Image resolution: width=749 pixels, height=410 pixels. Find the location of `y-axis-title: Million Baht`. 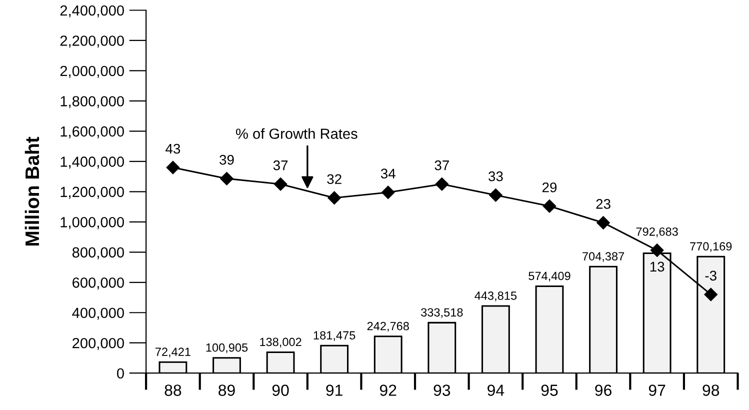

y-axis-title: Million Baht is located at coordinates (32, 191).